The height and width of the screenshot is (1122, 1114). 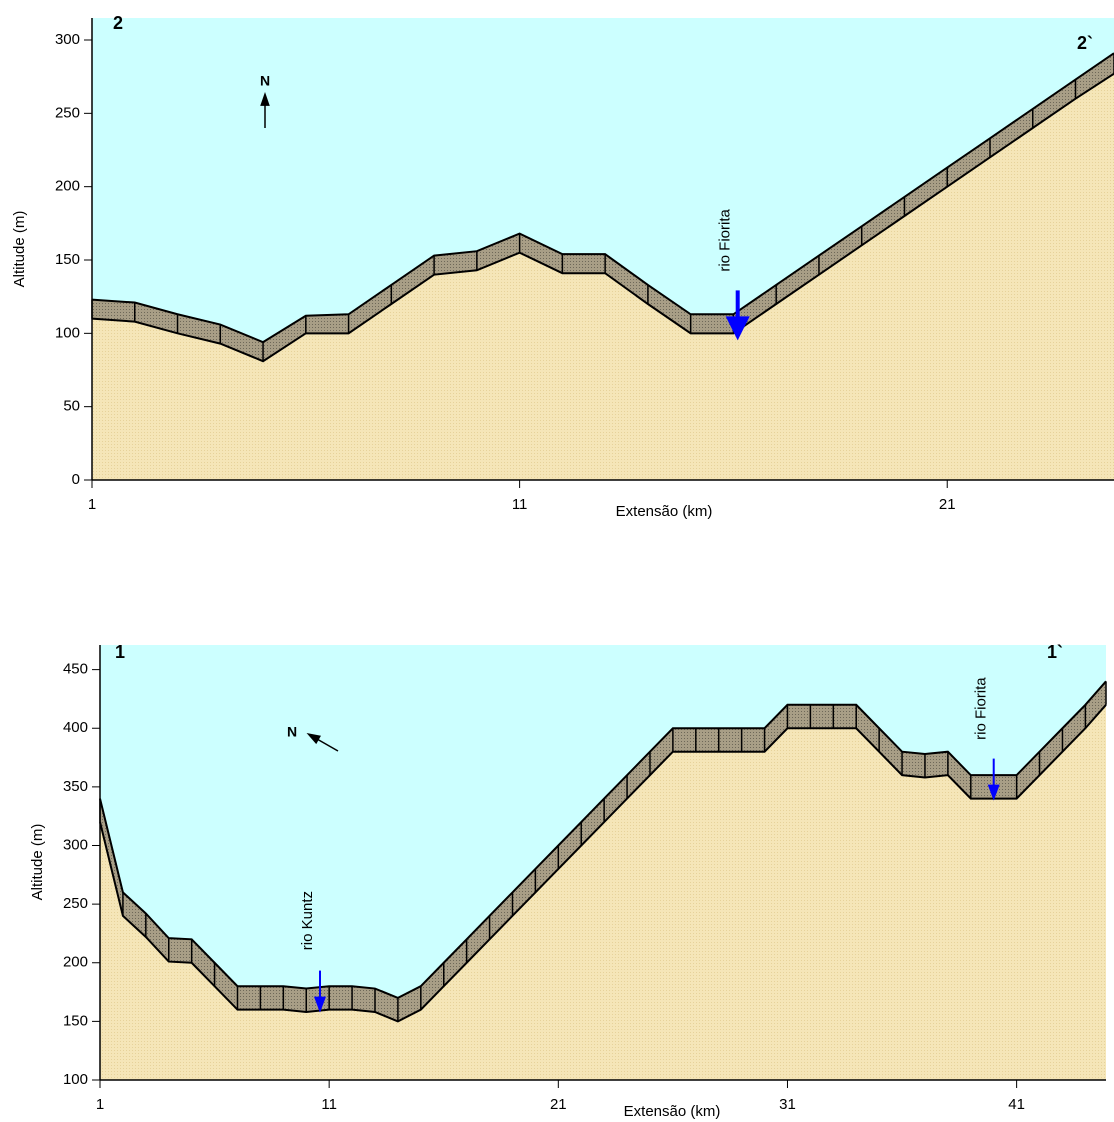 What do you see at coordinates (75, 669) in the screenshot?
I see `y-tick-label: 450` at bounding box center [75, 669].